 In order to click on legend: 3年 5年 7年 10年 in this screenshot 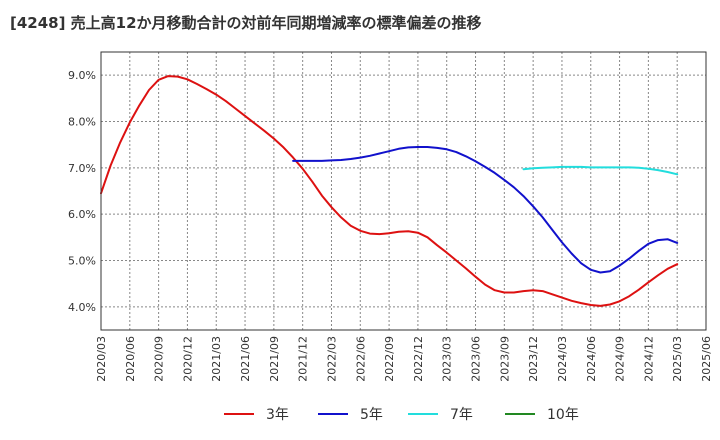, I will do `click(401, 415)`.